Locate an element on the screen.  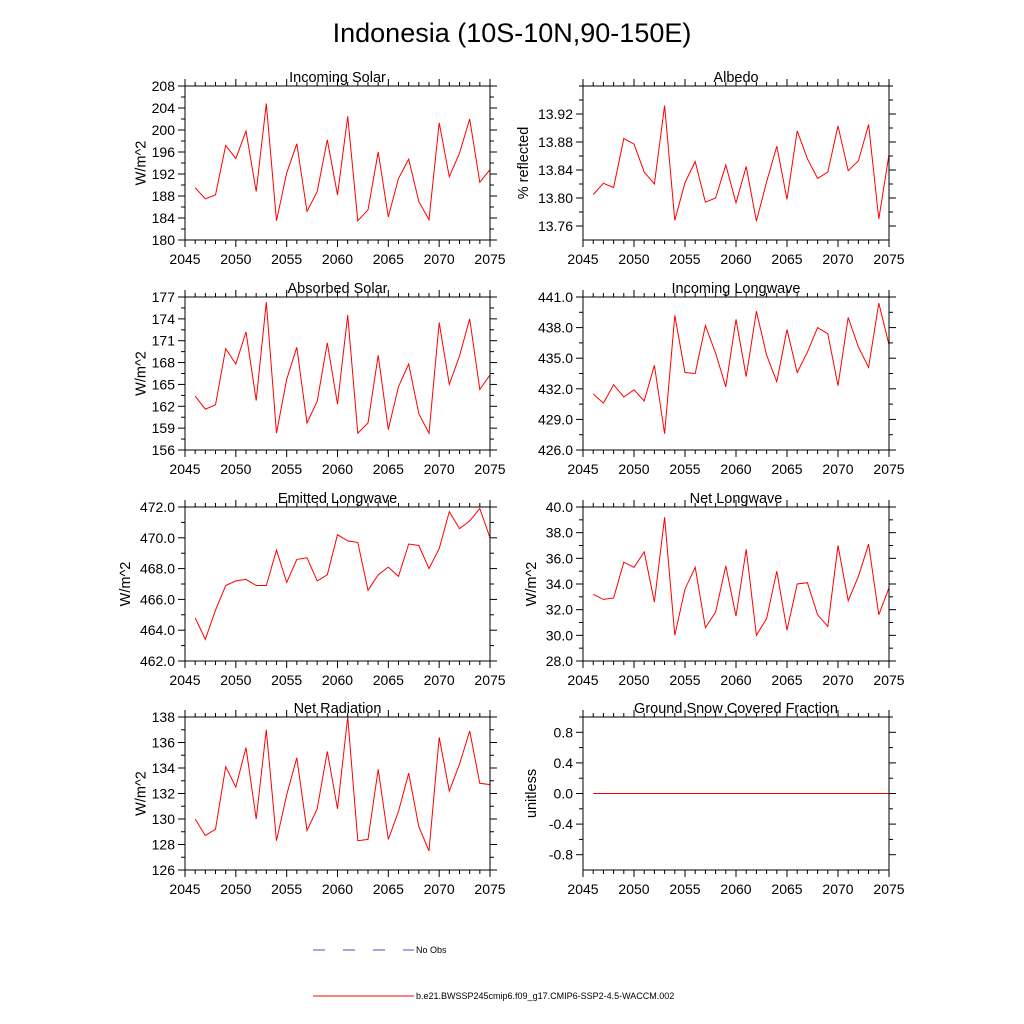
y-tick-label: 200 is located at coordinates (164, 130).